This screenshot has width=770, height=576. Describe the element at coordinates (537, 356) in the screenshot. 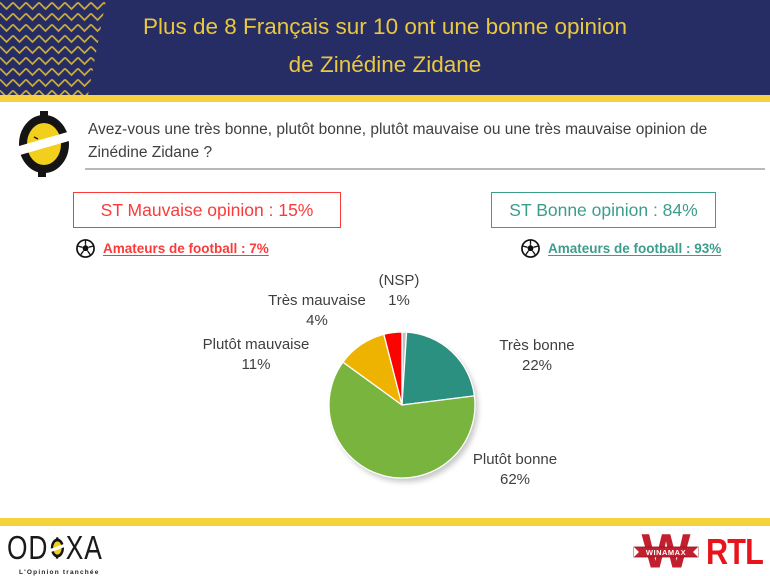

I see `pie-label-tres-bonne: Très bonne 22%` at that location.